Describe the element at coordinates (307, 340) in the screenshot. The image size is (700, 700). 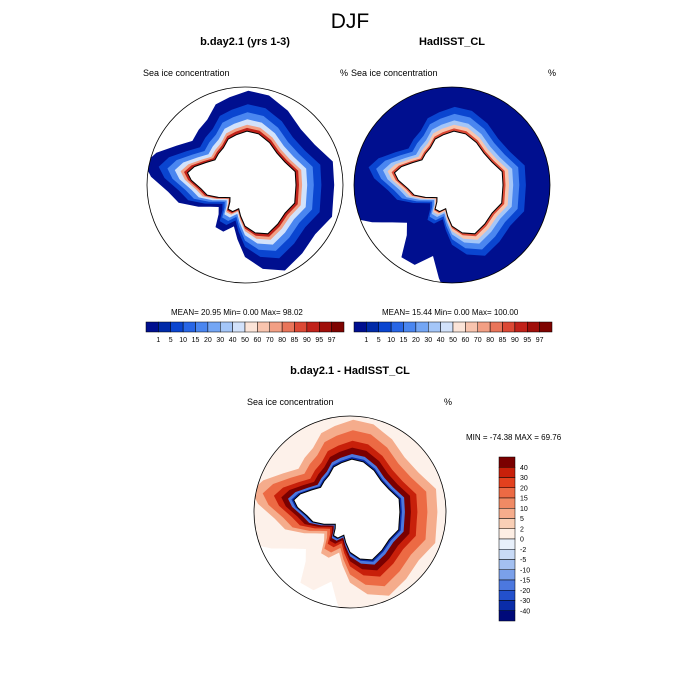
I see `model-colorbar-tick-label: 90` at that location.